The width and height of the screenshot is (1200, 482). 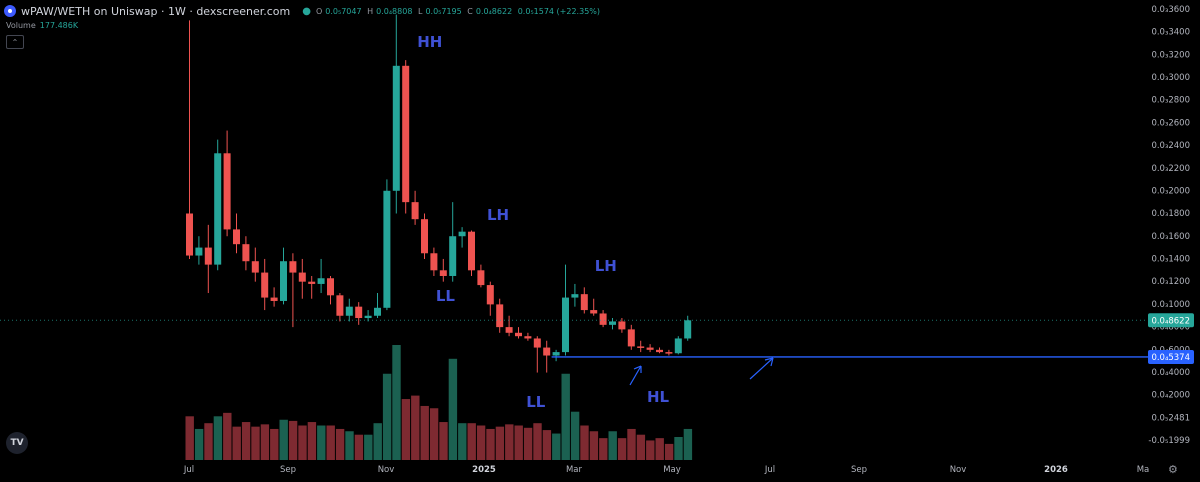 I want to click on price-tick-label: 0.0₃1000, so click(x=1170, y=305).